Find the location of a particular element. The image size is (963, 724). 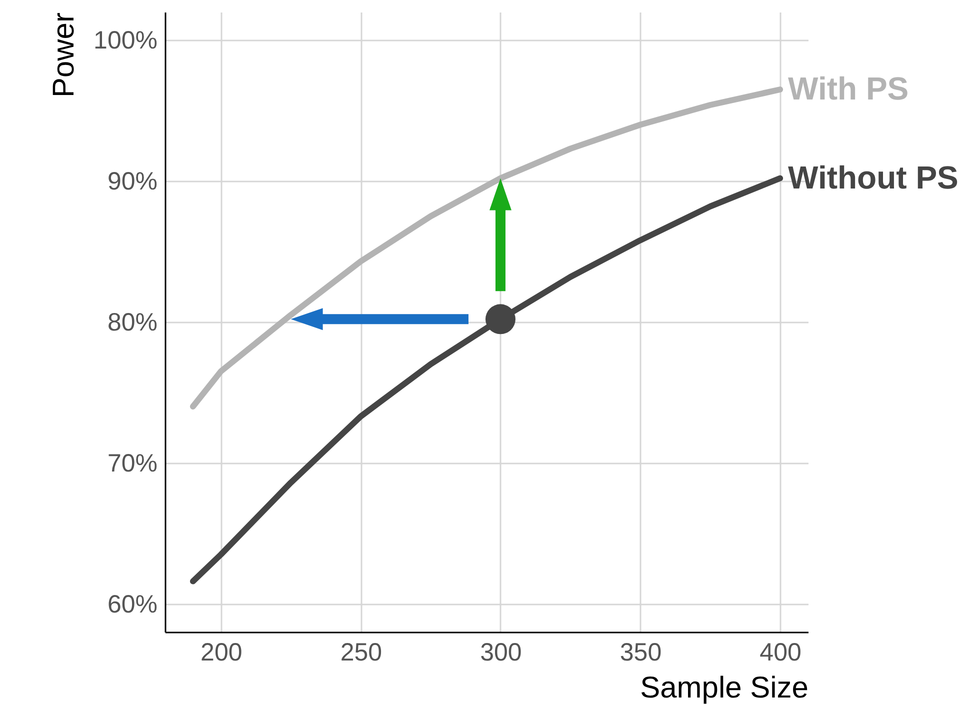

x-tick-label: 400 is located at coordinates (781, 652).